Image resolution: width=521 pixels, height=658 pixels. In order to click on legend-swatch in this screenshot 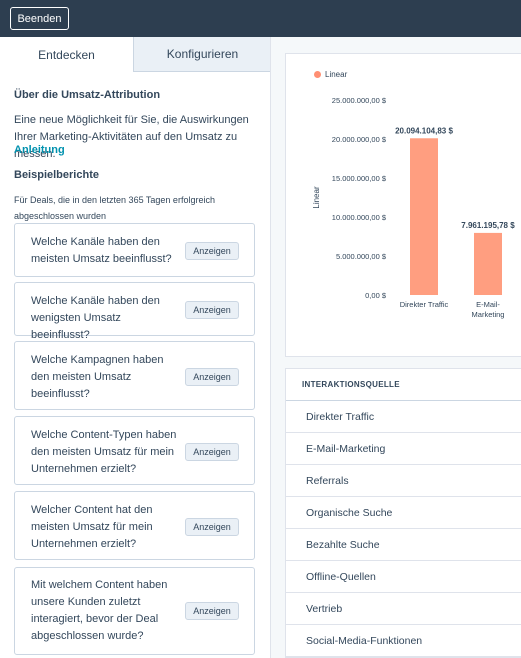, I will do `click(317, 74)`.